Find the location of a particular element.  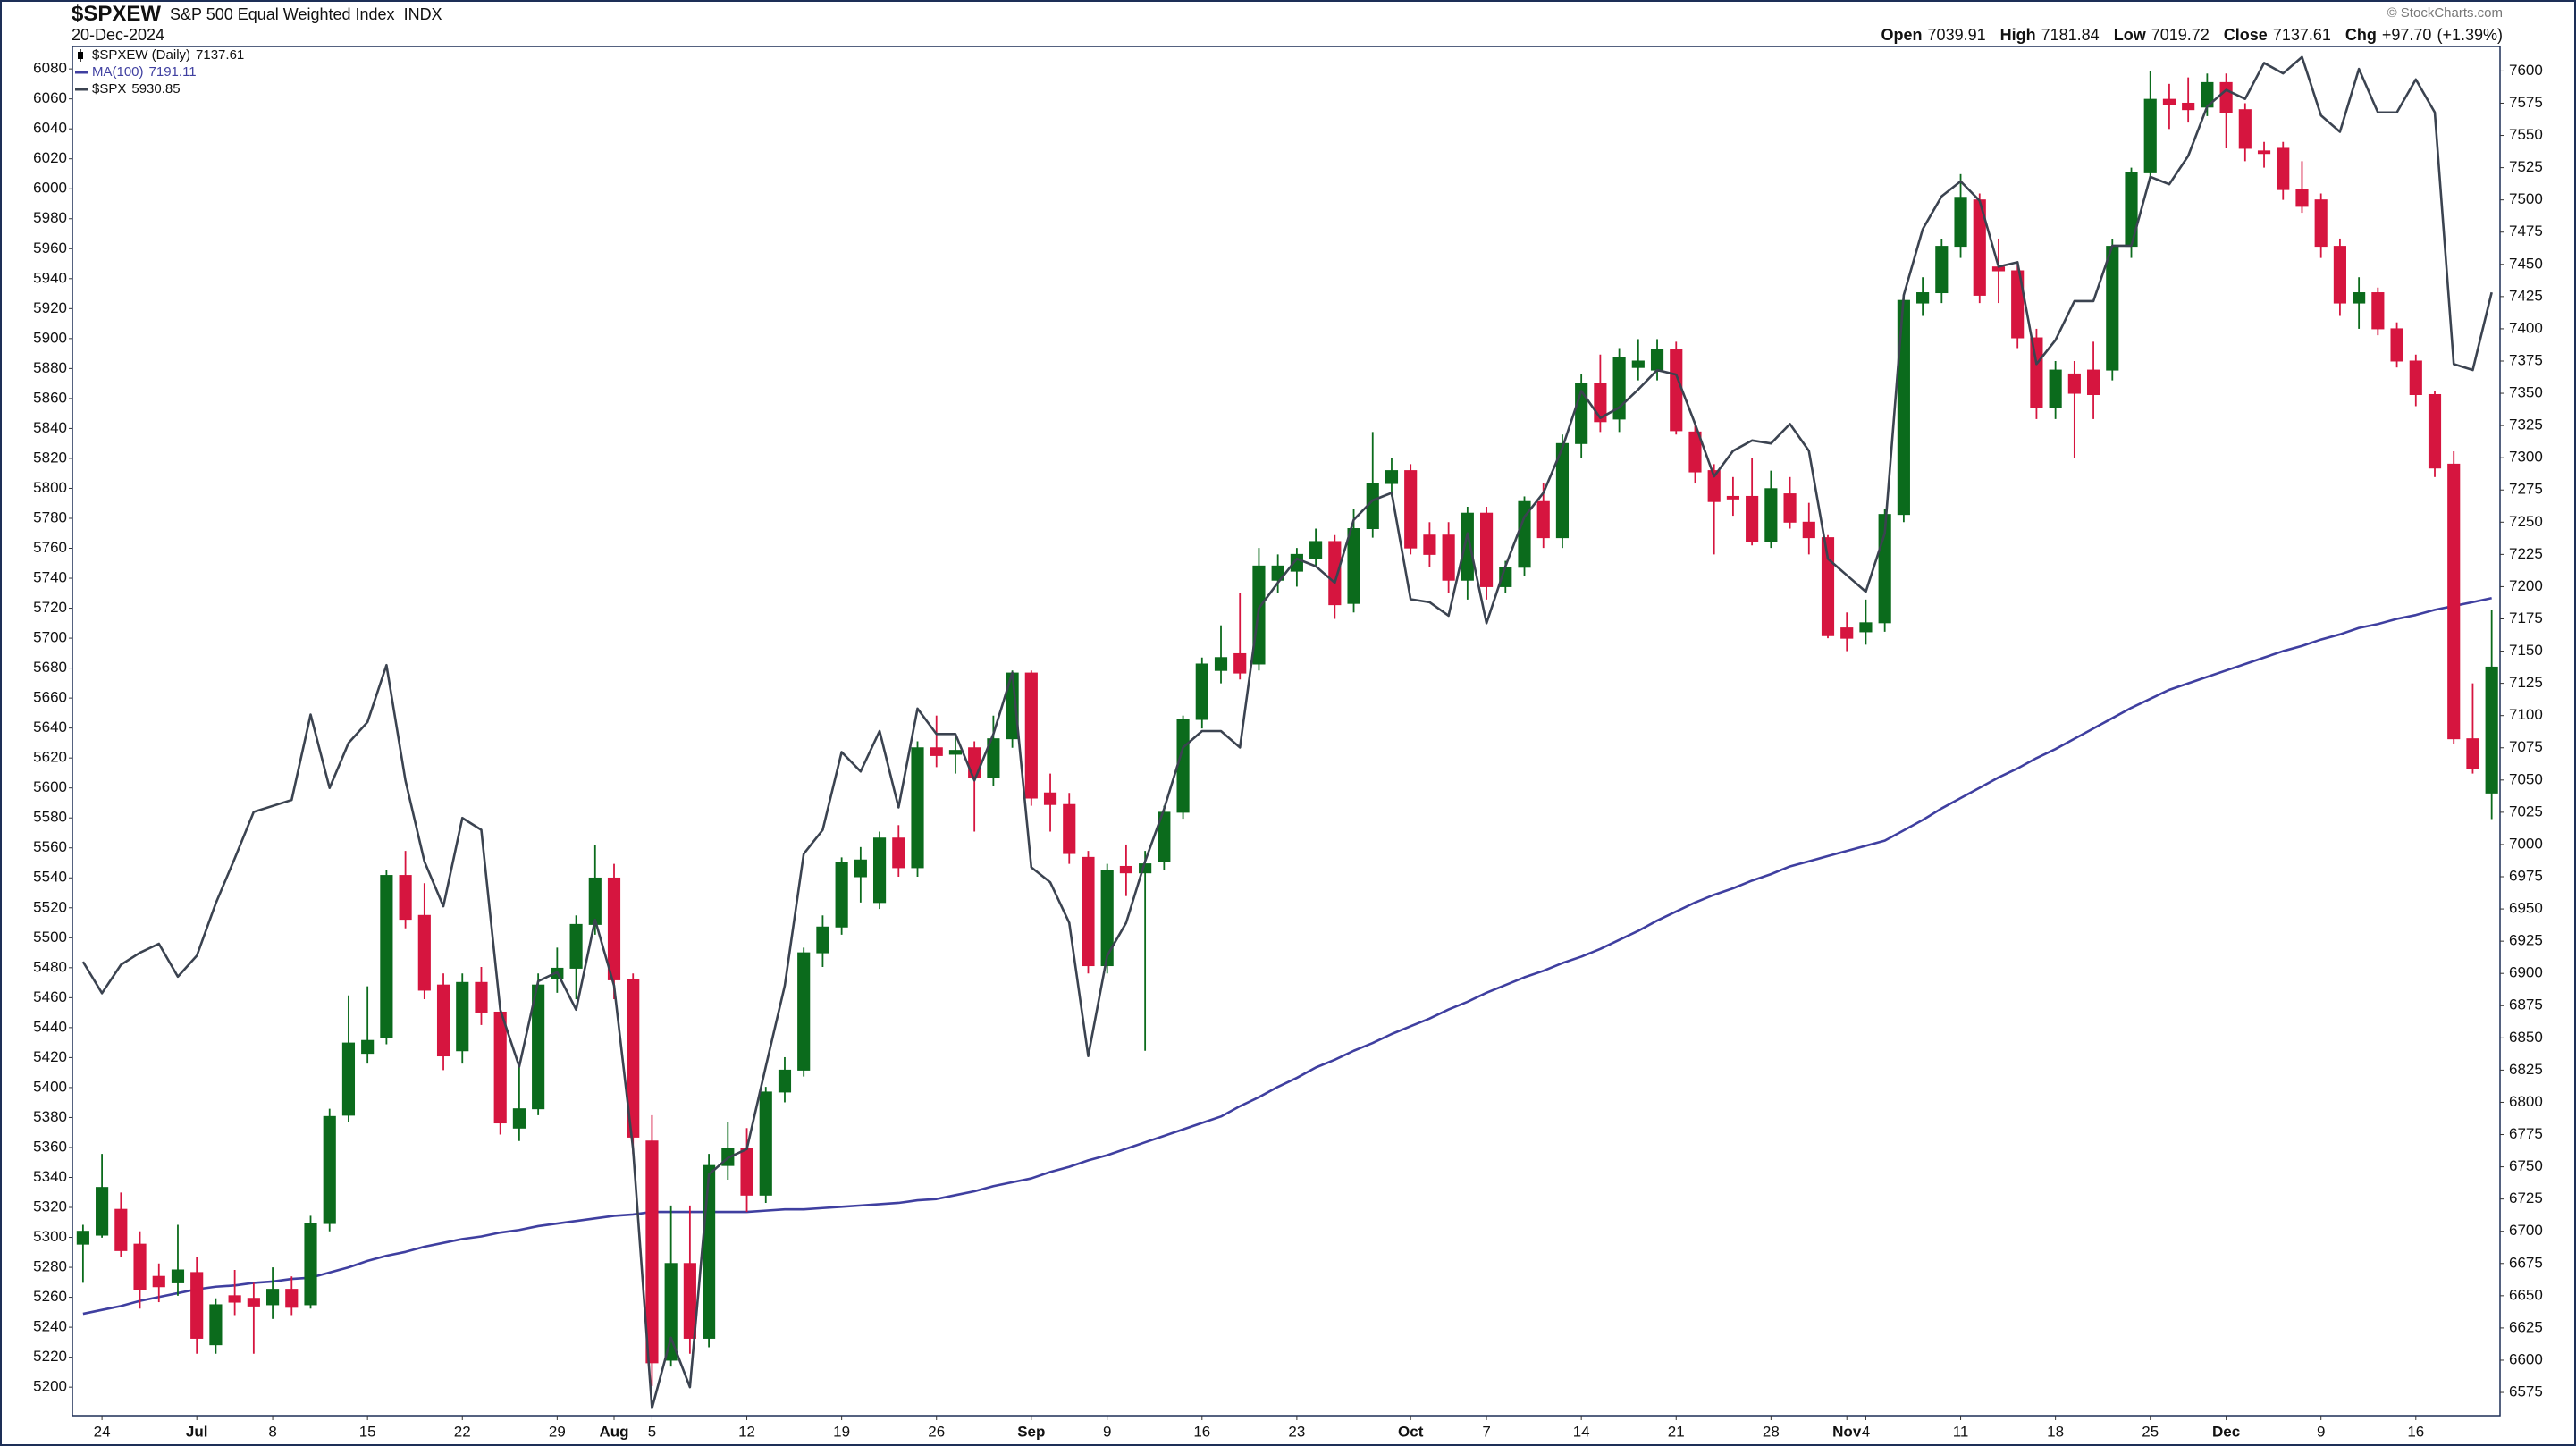

y2-tick-label: 7175 is located at coordinates (2526, 618).